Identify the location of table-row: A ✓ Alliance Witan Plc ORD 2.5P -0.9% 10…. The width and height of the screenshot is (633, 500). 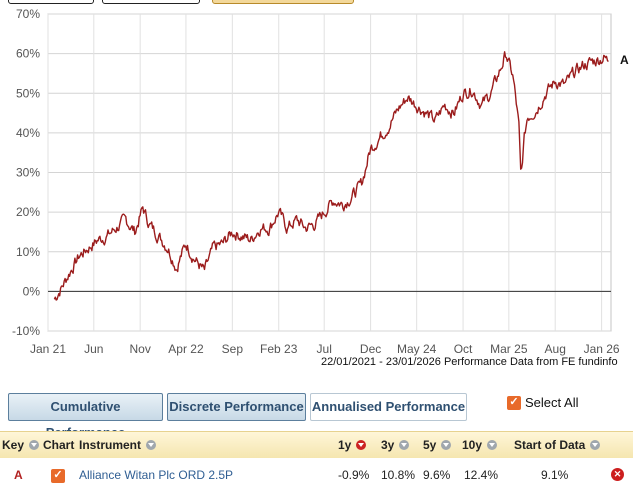
(316, 474).